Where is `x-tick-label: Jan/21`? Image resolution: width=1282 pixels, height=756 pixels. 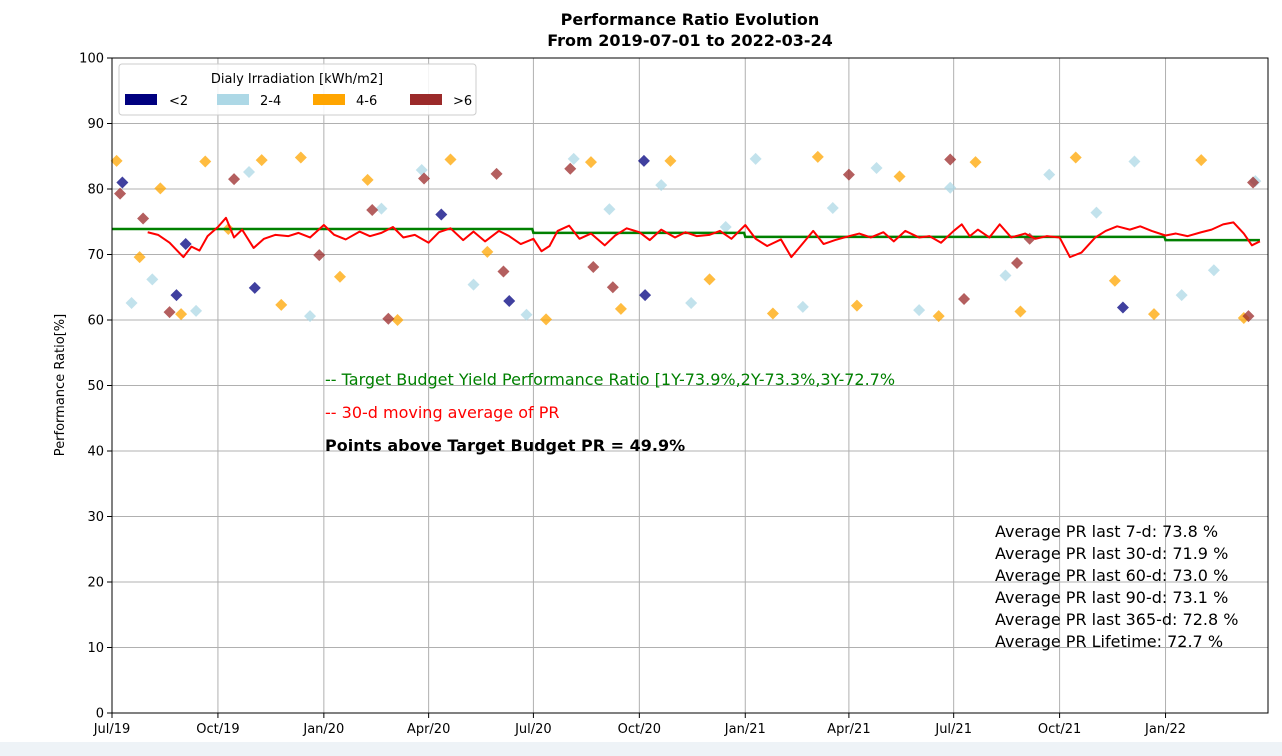
x-tick-label: Jan/21 is located at coordinates (745, 729).